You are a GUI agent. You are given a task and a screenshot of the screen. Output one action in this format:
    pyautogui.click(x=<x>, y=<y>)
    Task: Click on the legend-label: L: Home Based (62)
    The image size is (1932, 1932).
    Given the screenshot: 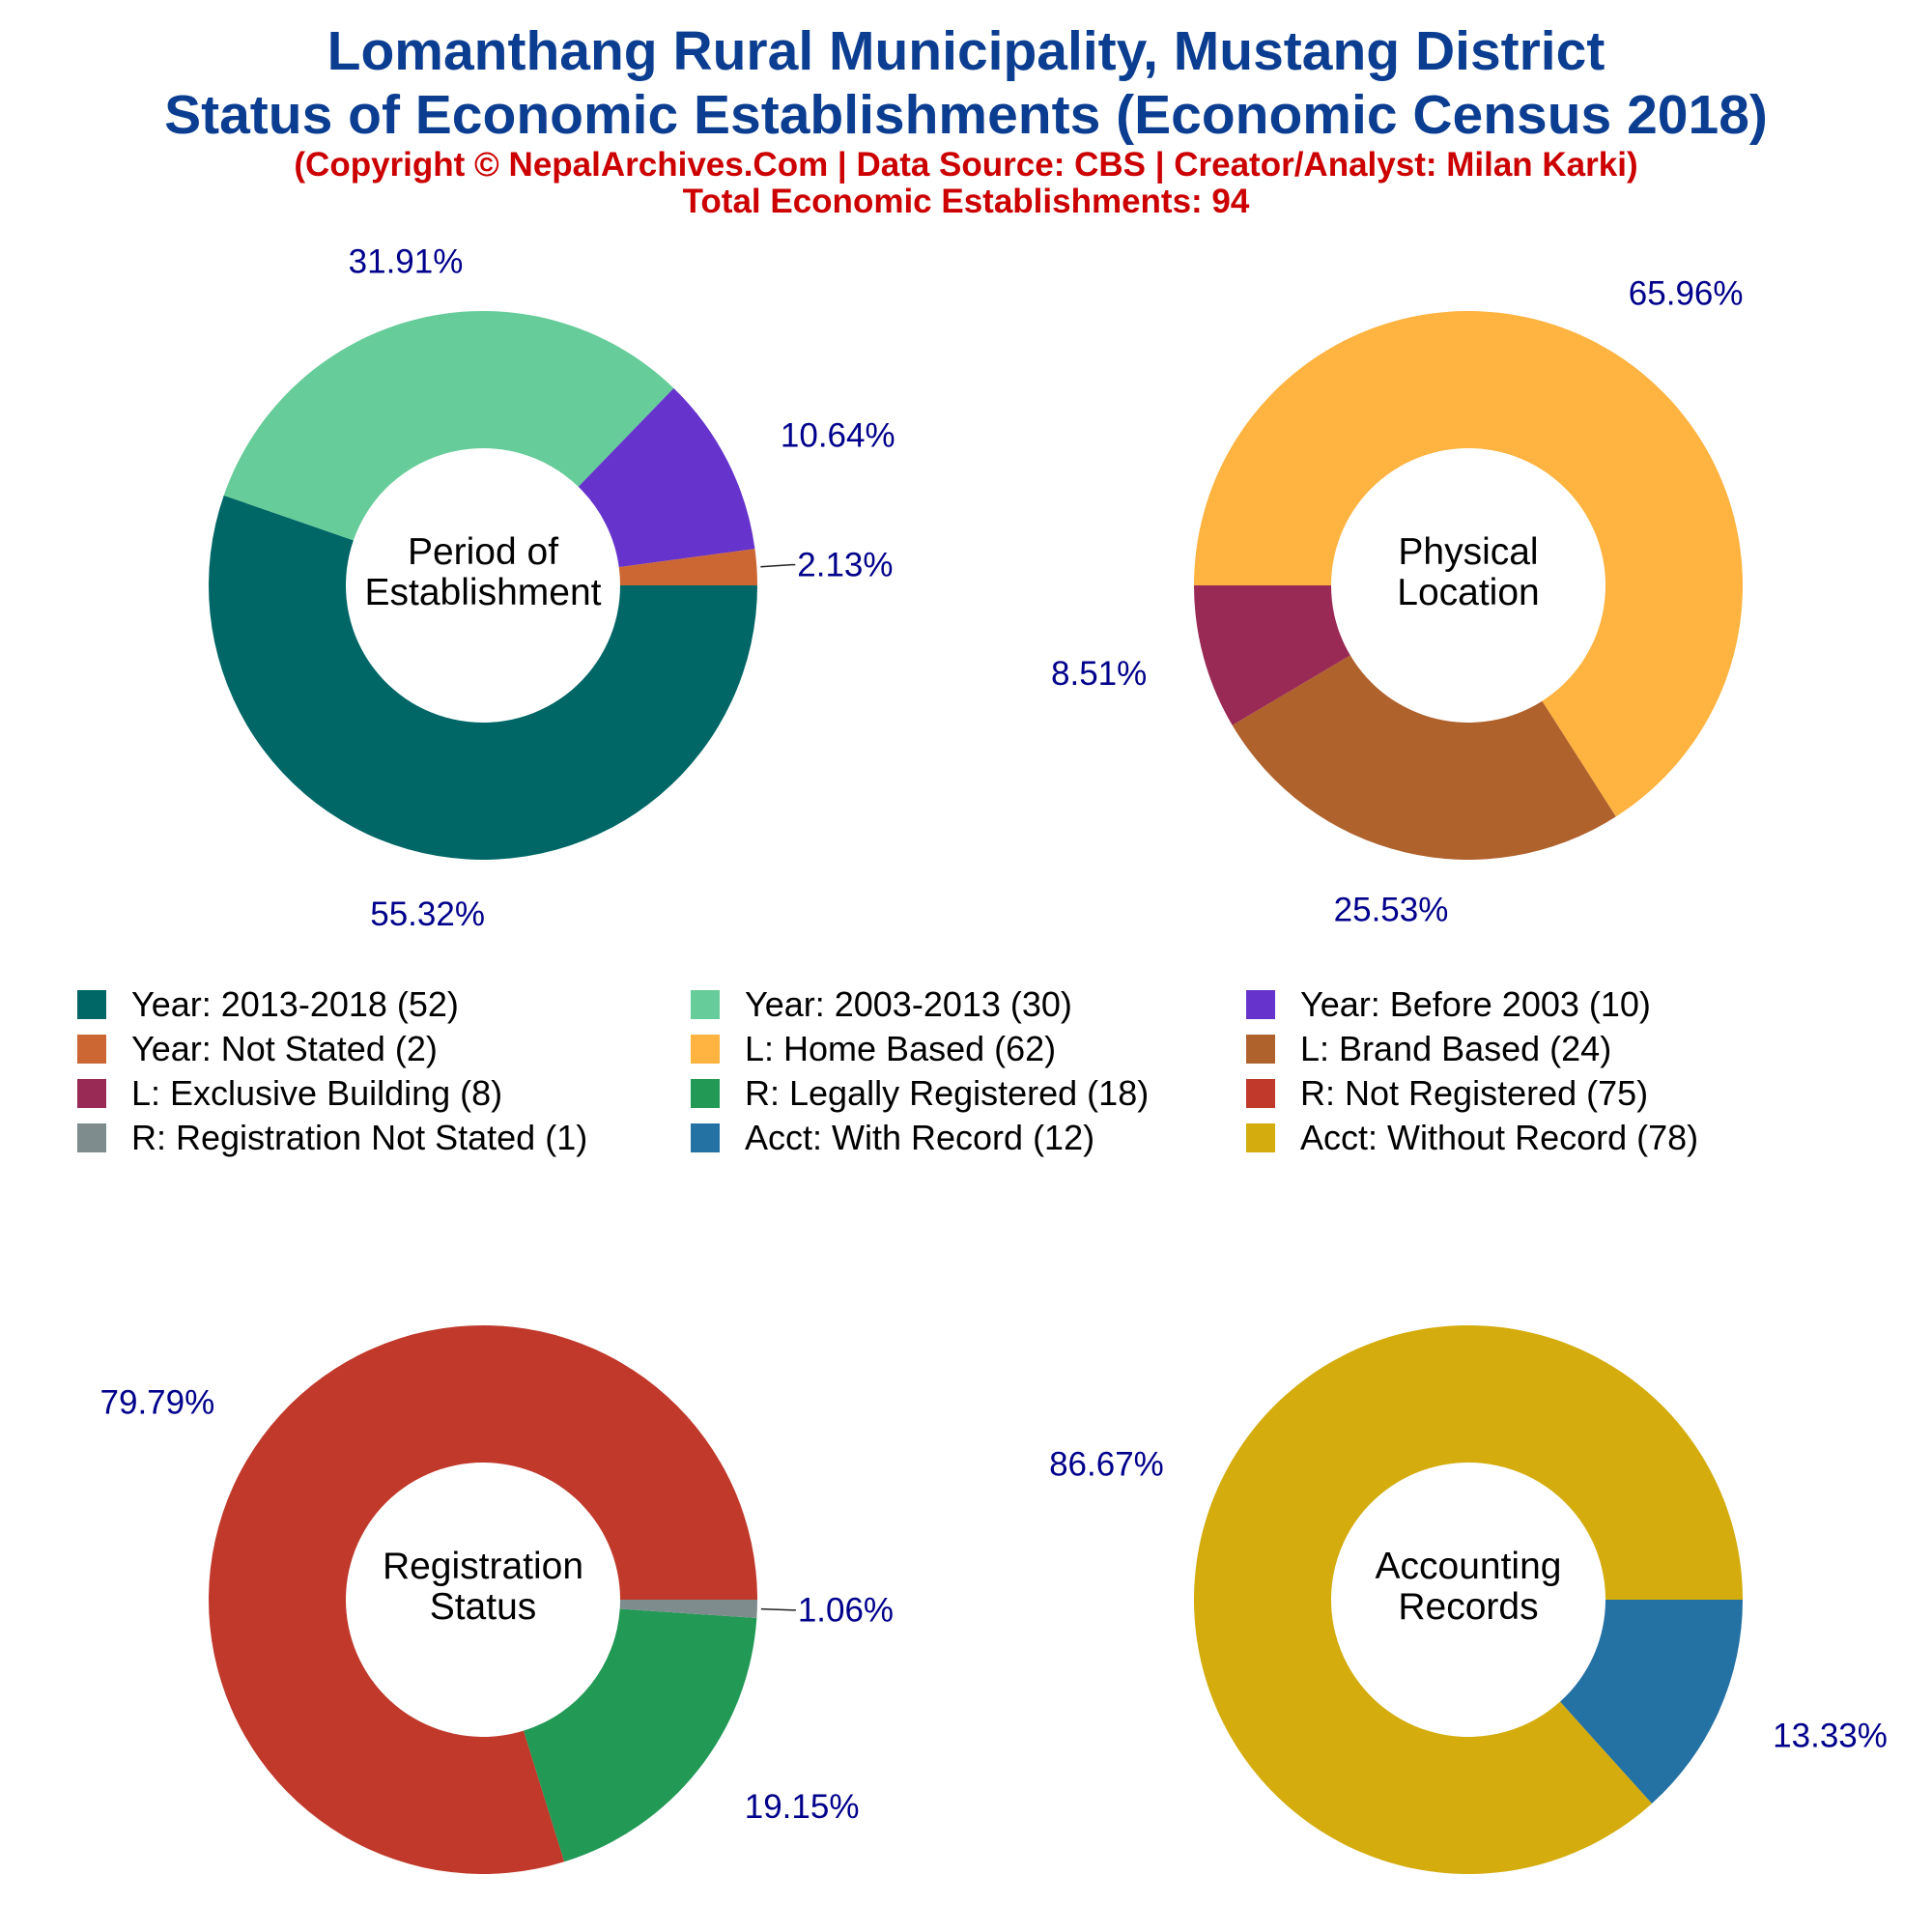 What is the action you would take?
    pyautogui.click(x=901, y=1048)
    